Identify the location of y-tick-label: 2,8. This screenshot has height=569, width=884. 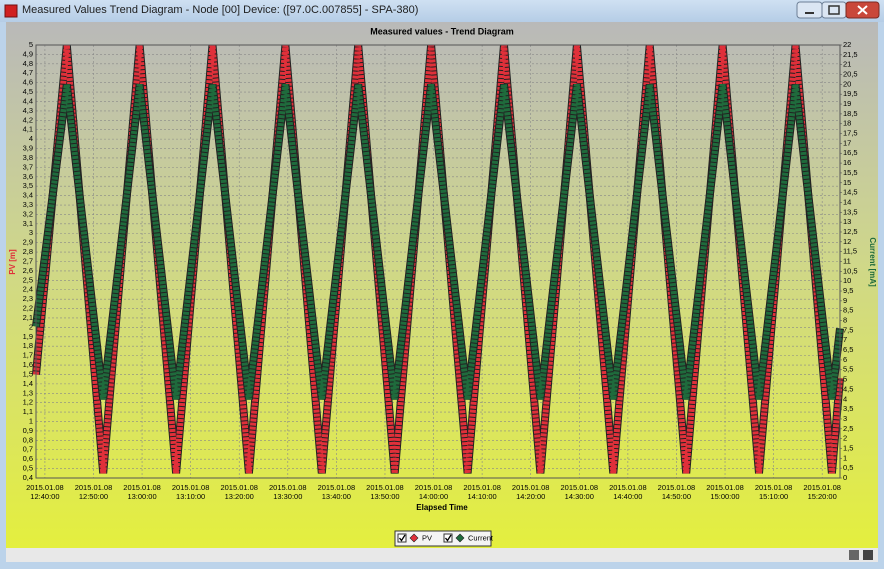
(28, 251).